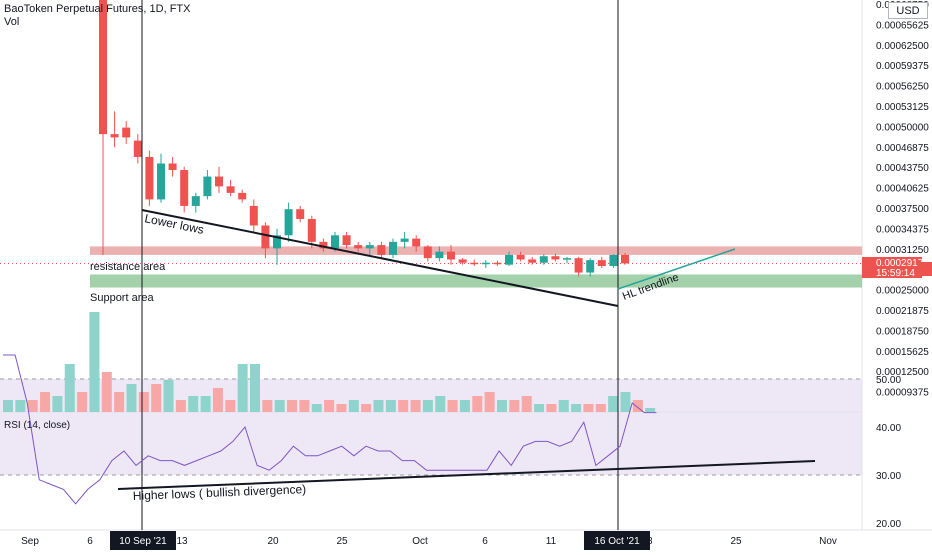 This screenshot has width=932, height=555. Describe the element at coordinates (122, 298) in the screenshot. I see `support-zone-label: Support area` at that location.